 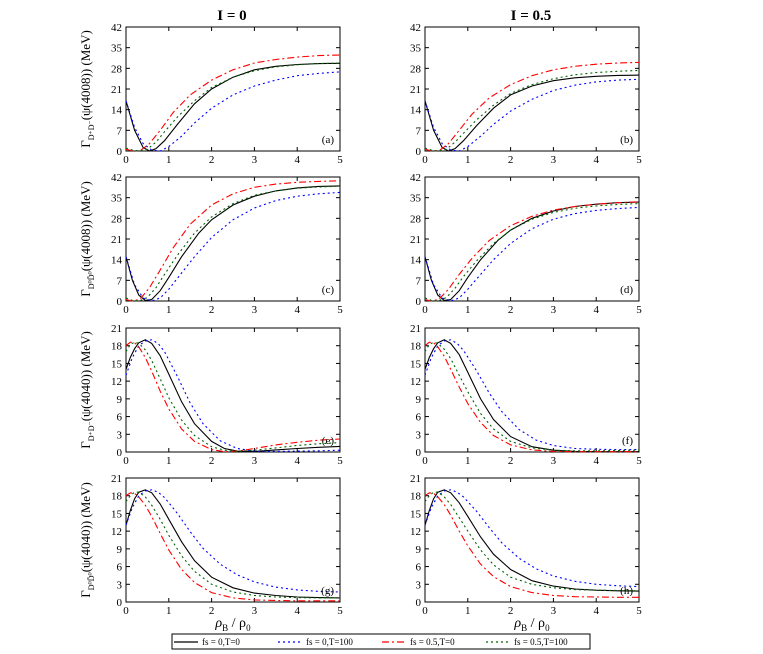 I want to click on legend-label-4: fs = 0.5,T=100, so click(x=541, y=642).